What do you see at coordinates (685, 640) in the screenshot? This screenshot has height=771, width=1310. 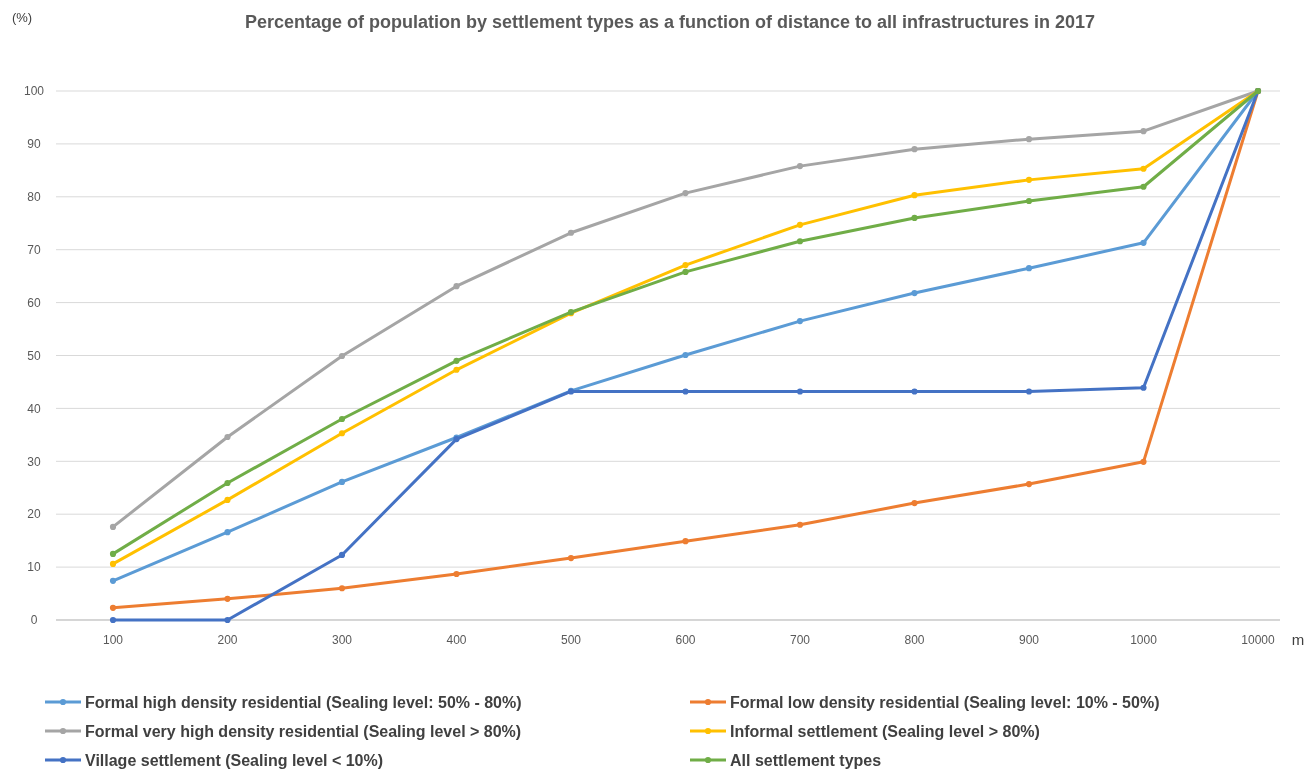 I see `x-tick-label: 600` at bounding box center [685, 640].